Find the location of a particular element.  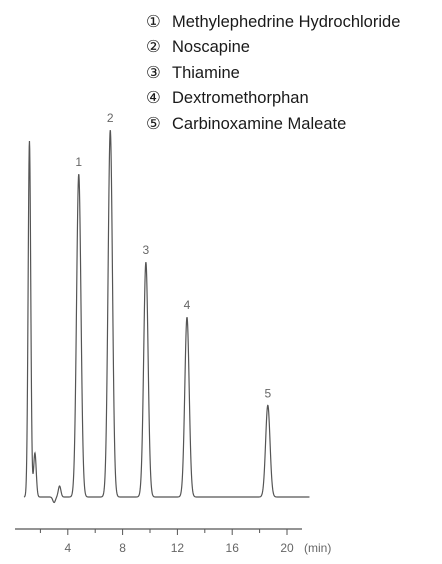

peak-label: 3 is located at coordinates (146, 250).